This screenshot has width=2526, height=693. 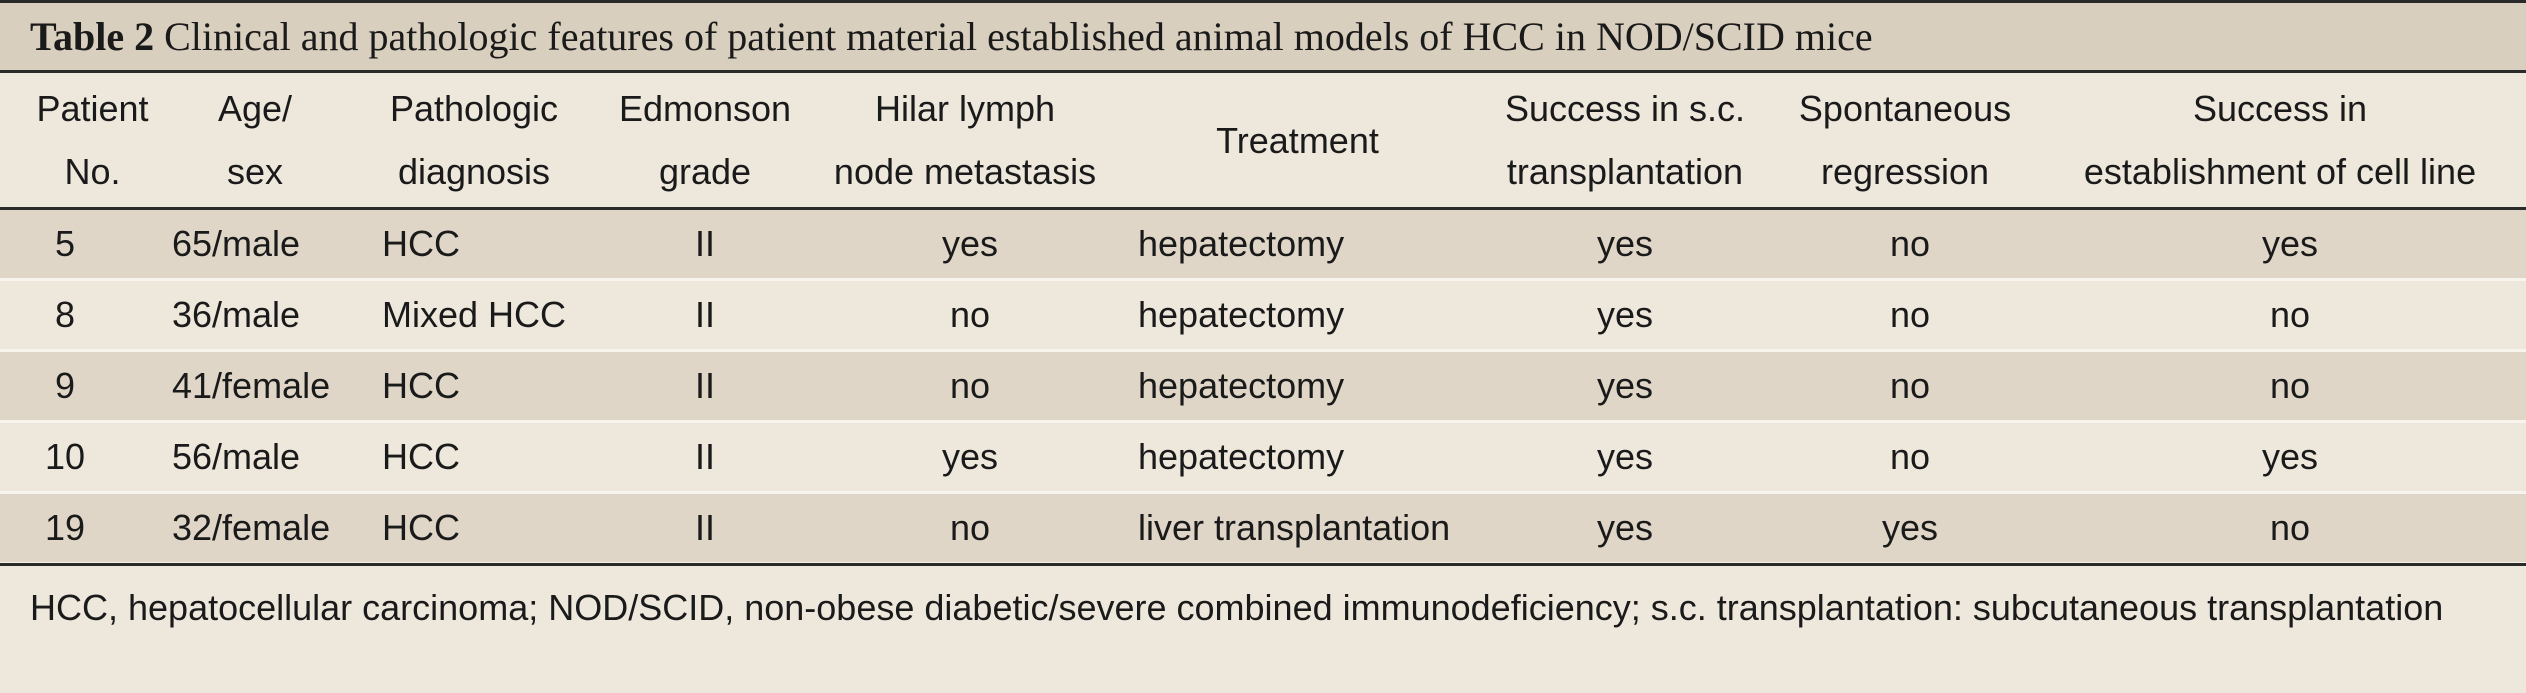 I want to click on header-line: transplantation, so click(x=1625, y=171).